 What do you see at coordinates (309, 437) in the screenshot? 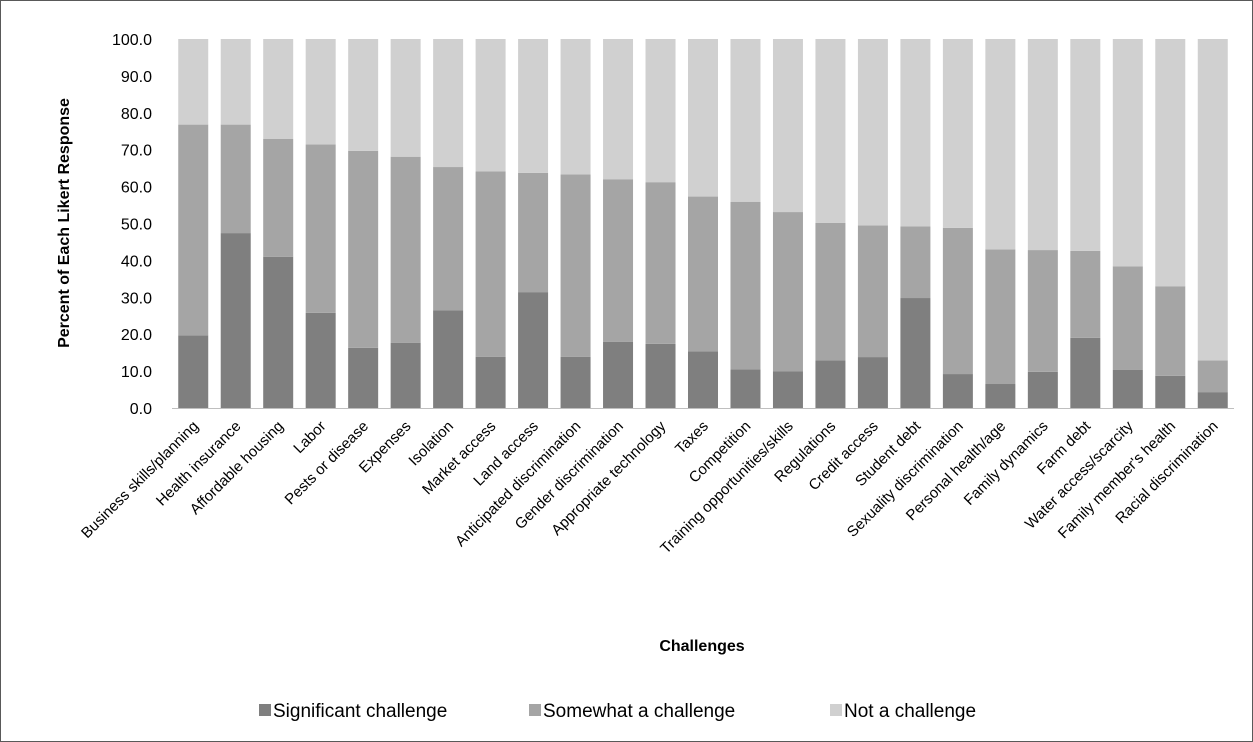
I see `category-label: Labor` at bounding box center [309, 437].